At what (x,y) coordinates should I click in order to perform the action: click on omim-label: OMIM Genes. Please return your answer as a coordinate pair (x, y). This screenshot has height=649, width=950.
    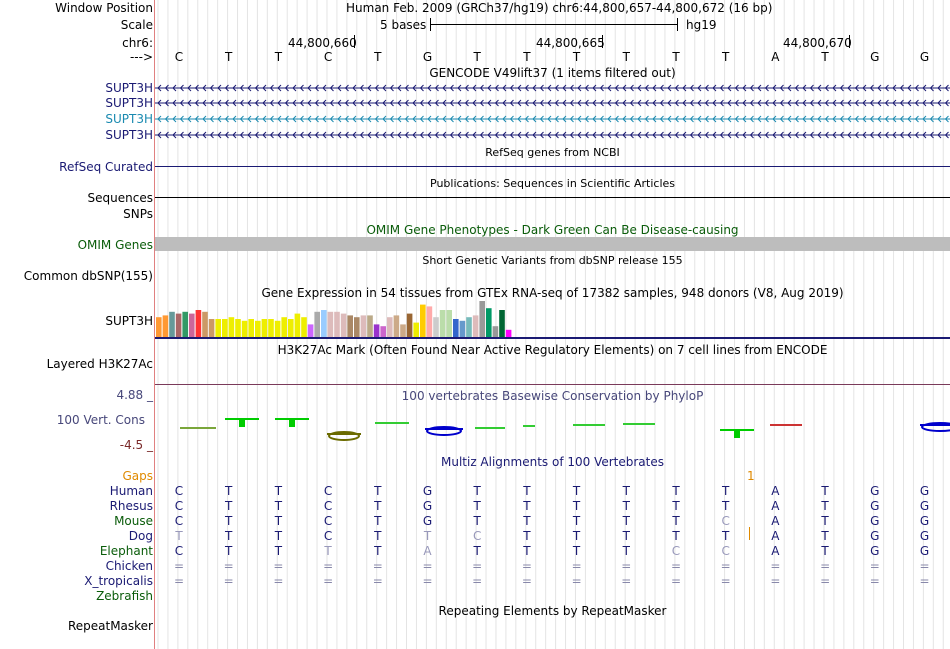
    Looking at the image, I should click on (115, 245).